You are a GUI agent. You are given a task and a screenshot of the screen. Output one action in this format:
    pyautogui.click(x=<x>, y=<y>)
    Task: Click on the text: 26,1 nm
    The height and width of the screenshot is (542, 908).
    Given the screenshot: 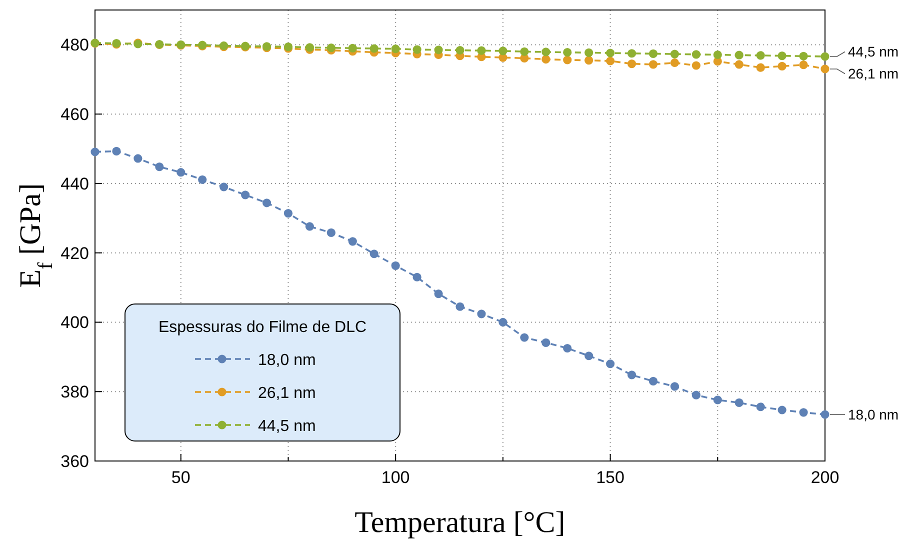 What is the action you would take?
    pyautogui.click(x=873, y=74)
    